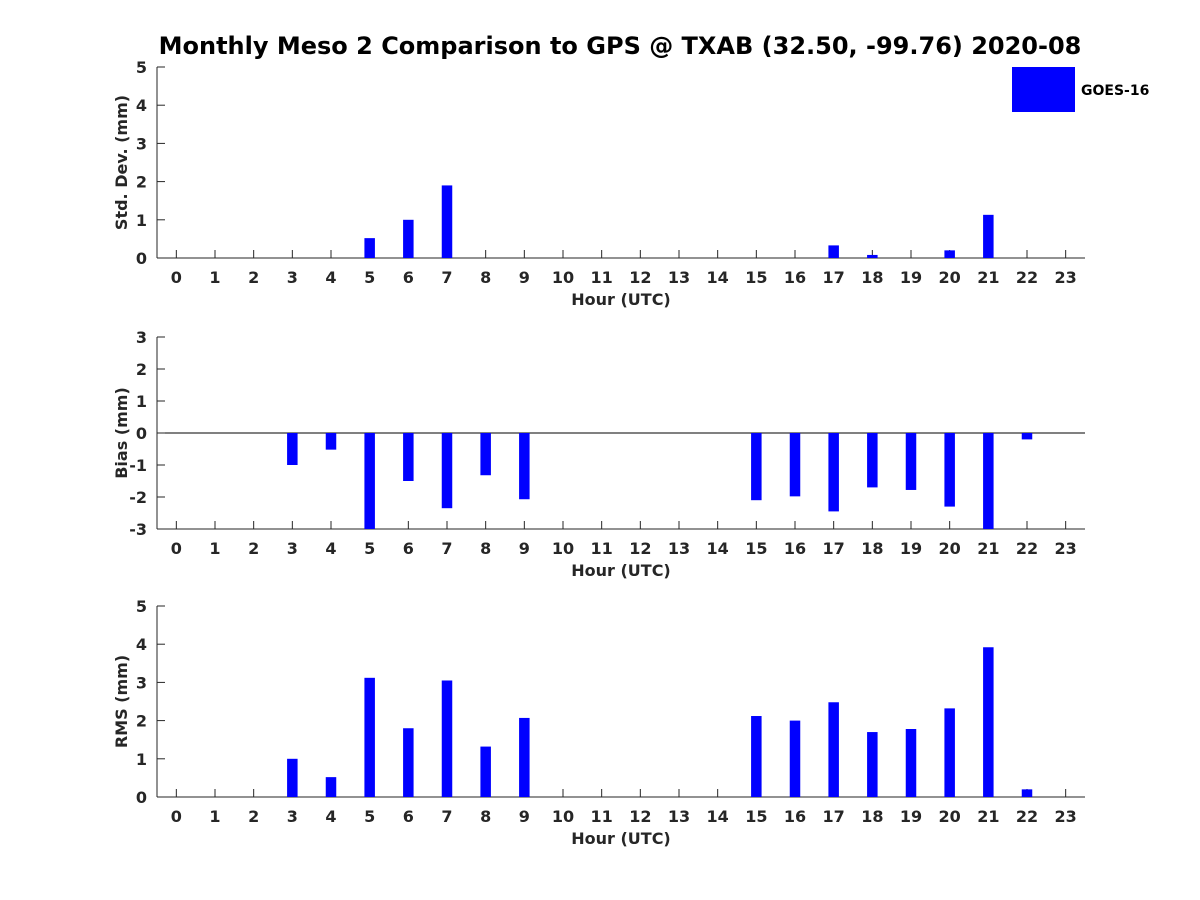 Image resolution: width=1200 pixels, height=900 pixels. Describe the element at coordinates (640, 548) in the screenshot. I see `bias-x-tick-label: 12` at that location.